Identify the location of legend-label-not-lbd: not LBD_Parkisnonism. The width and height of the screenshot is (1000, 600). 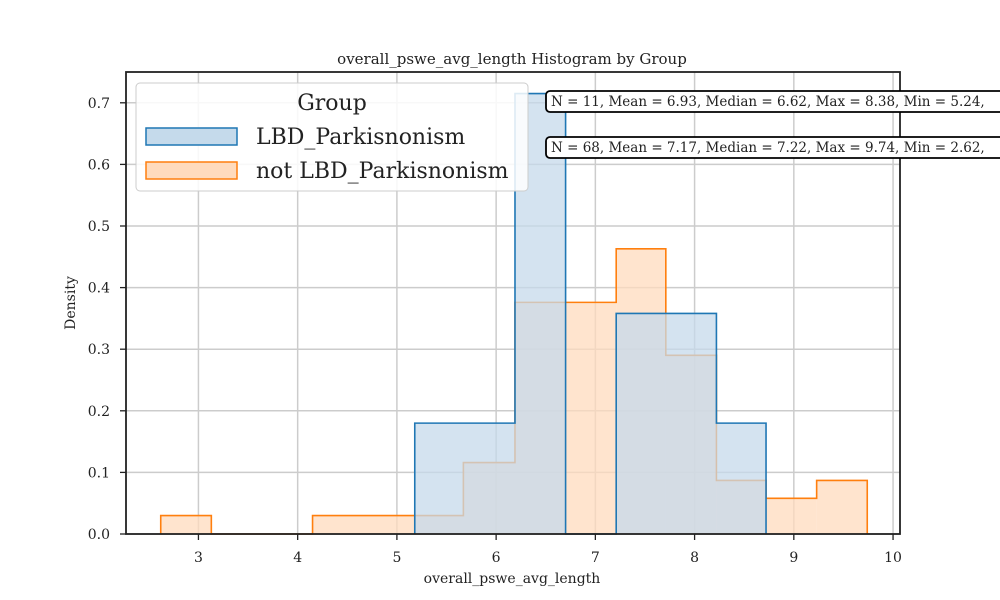
(382, 171).